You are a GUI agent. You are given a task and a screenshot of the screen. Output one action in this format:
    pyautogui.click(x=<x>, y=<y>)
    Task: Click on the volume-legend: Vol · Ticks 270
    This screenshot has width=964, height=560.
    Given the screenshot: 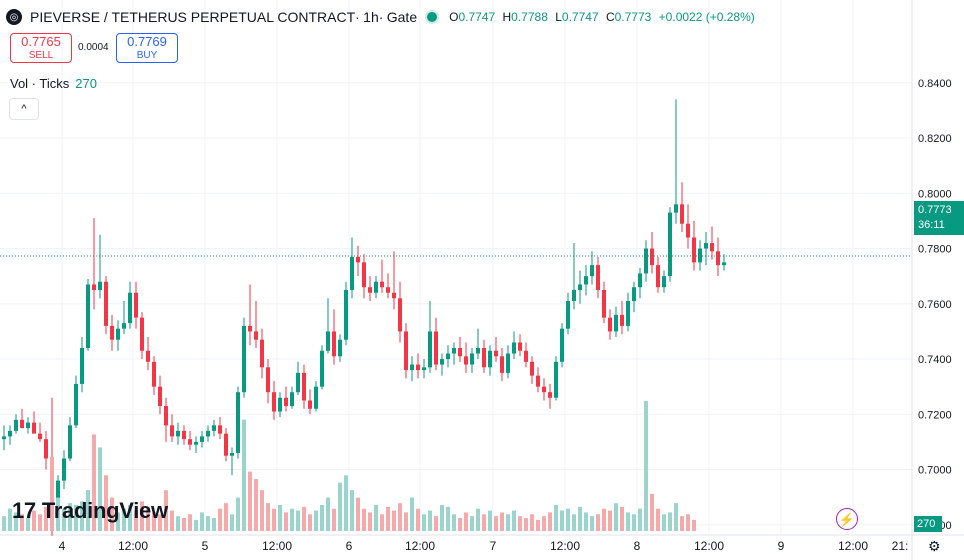 What is the action you would take?
    pyautogui.click(x=53, y=83)
    